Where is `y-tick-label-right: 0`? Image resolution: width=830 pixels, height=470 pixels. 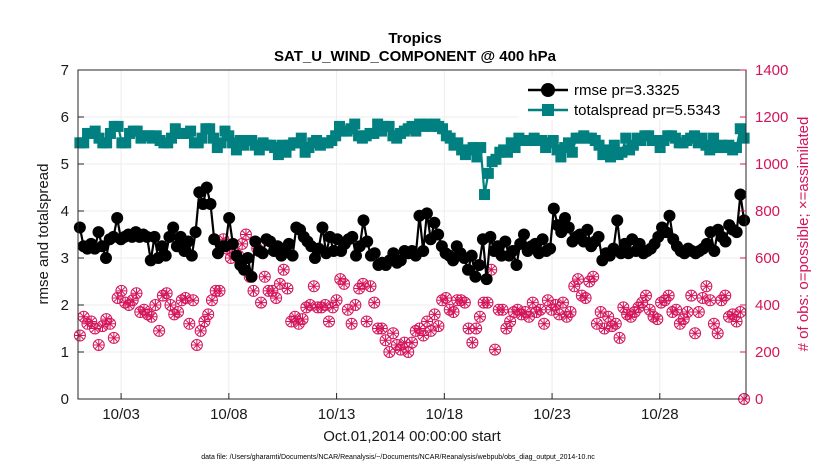 y-tick-label-right: 0 is located at coordinates (759, 399).